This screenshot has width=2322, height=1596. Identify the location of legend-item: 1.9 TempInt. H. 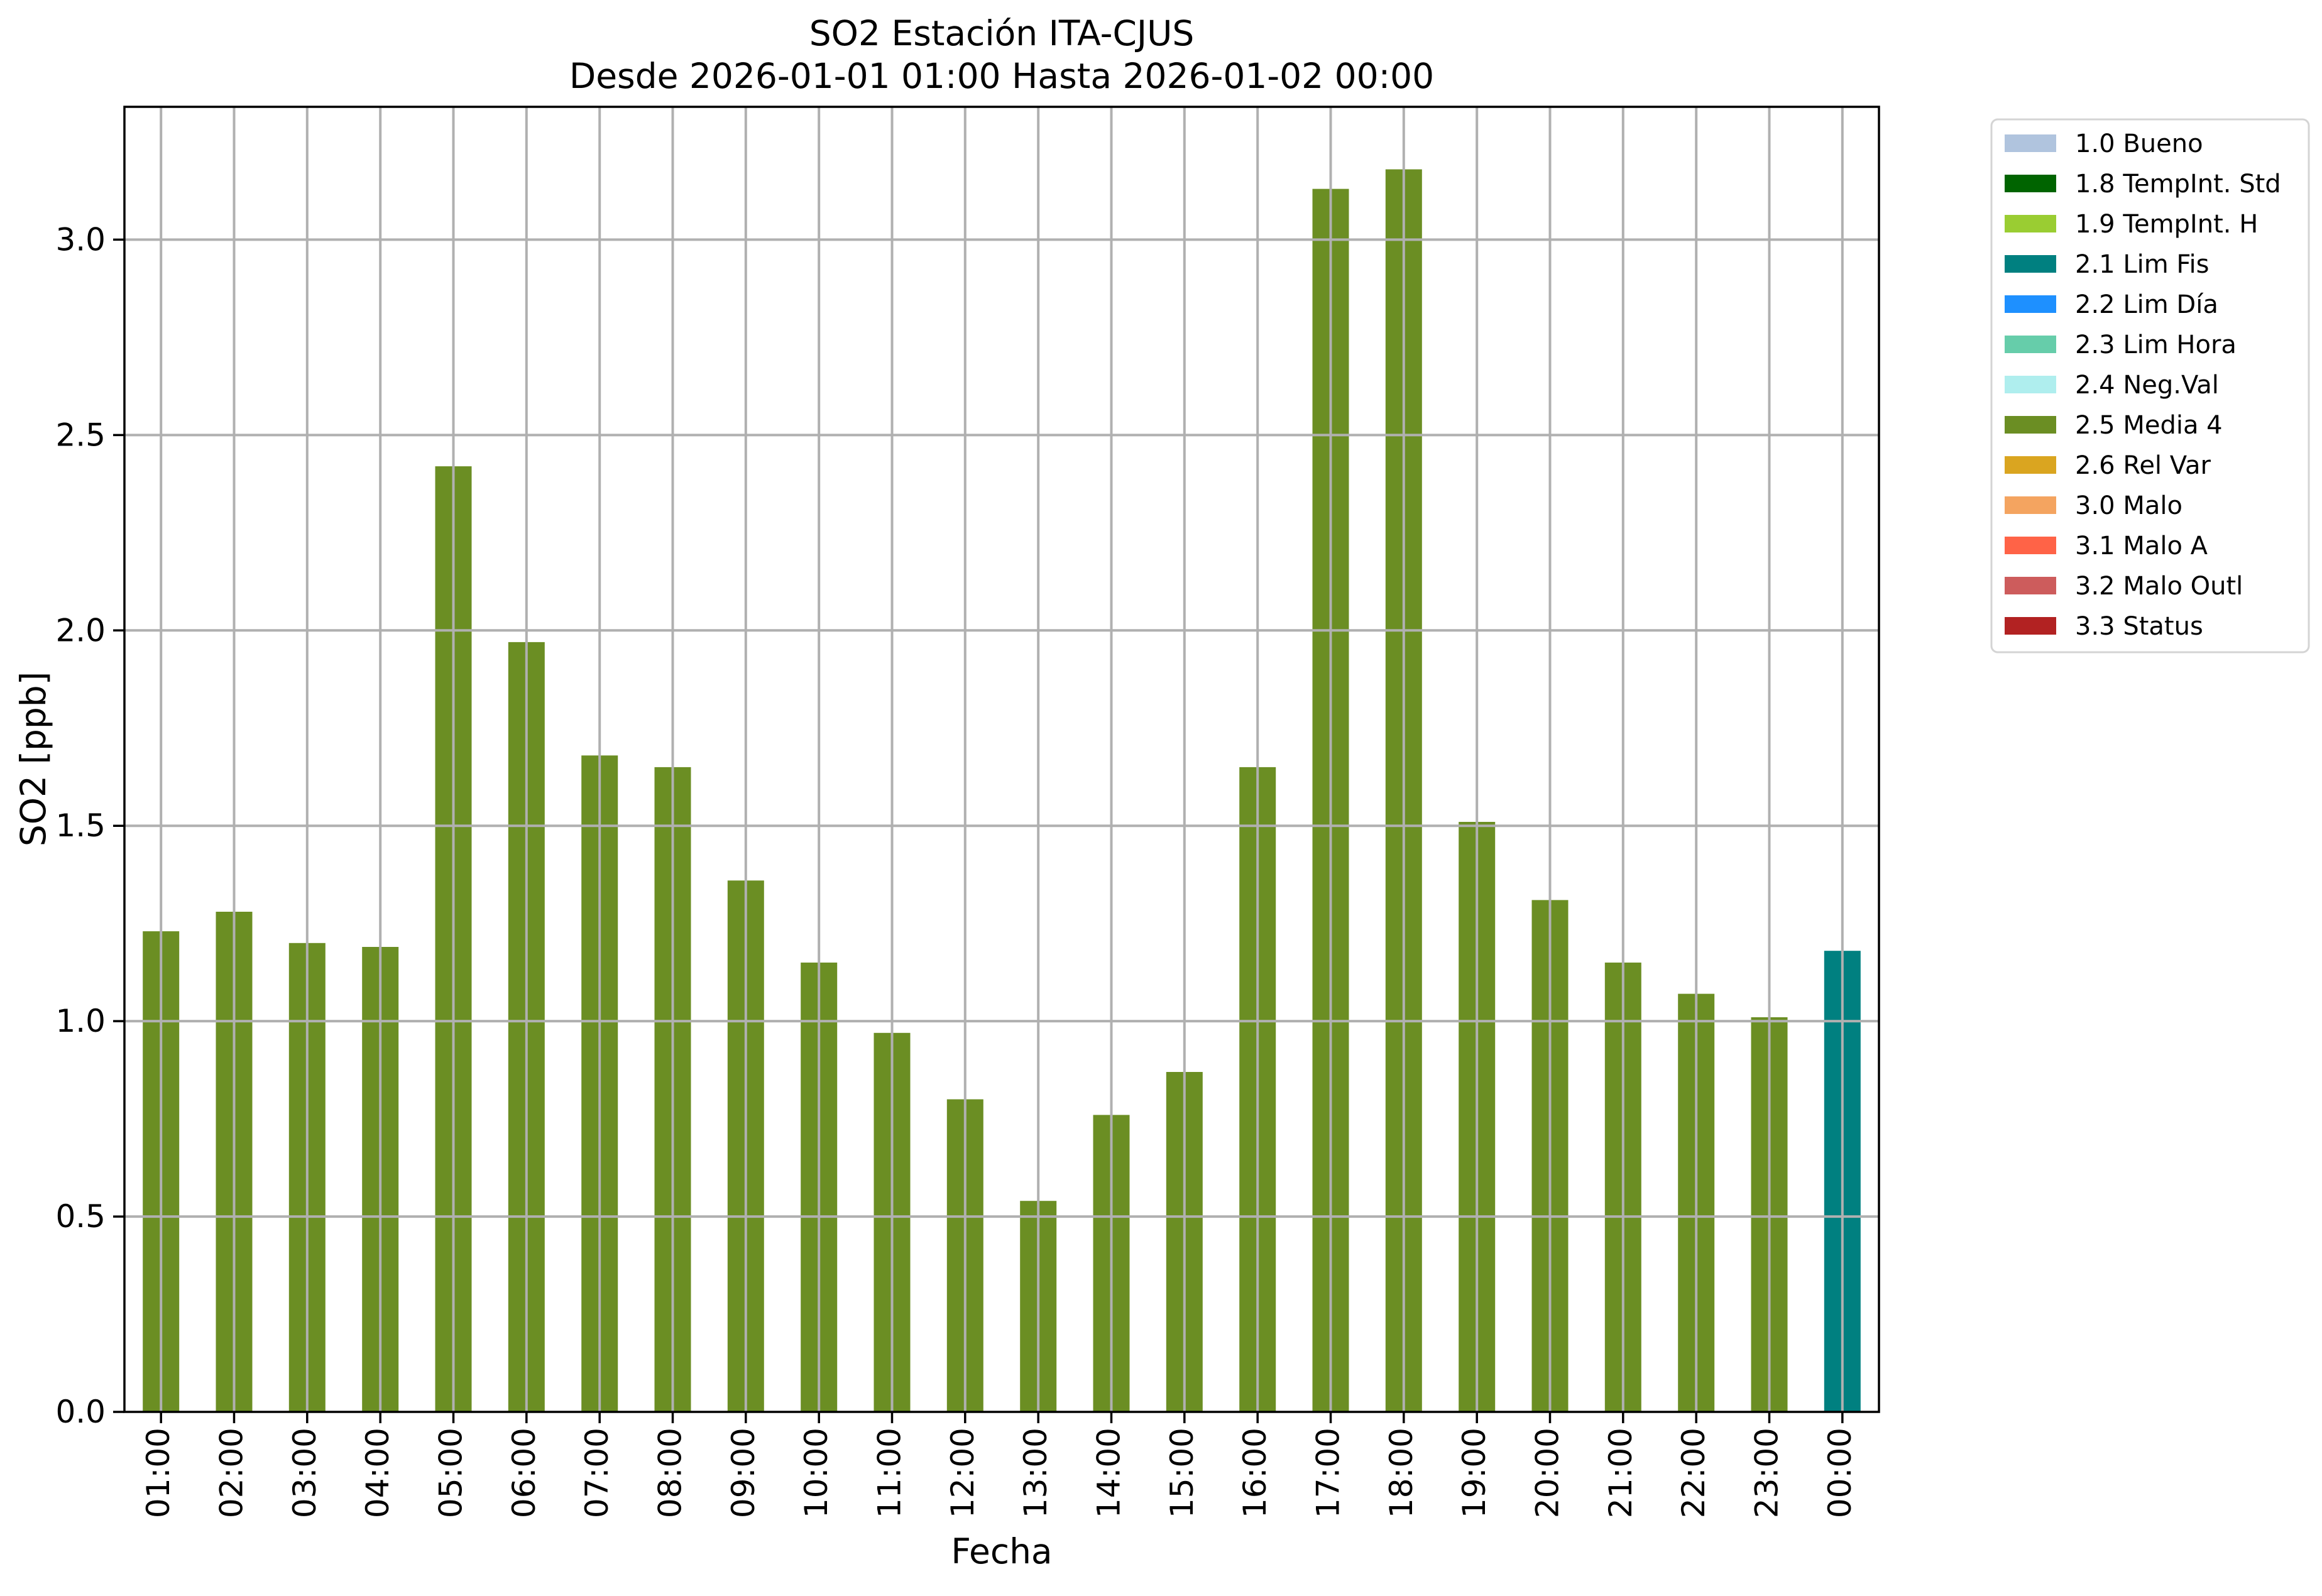
(2131, 224).